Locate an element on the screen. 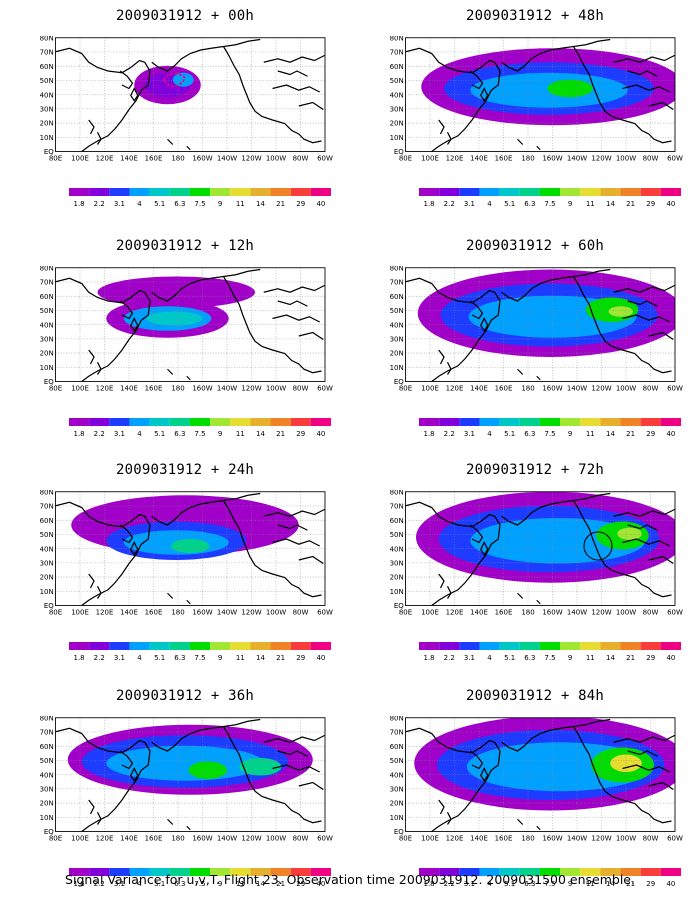 The image size is (700, 900). colorbar-label: 2.2 is located at coordinates (449, 204).